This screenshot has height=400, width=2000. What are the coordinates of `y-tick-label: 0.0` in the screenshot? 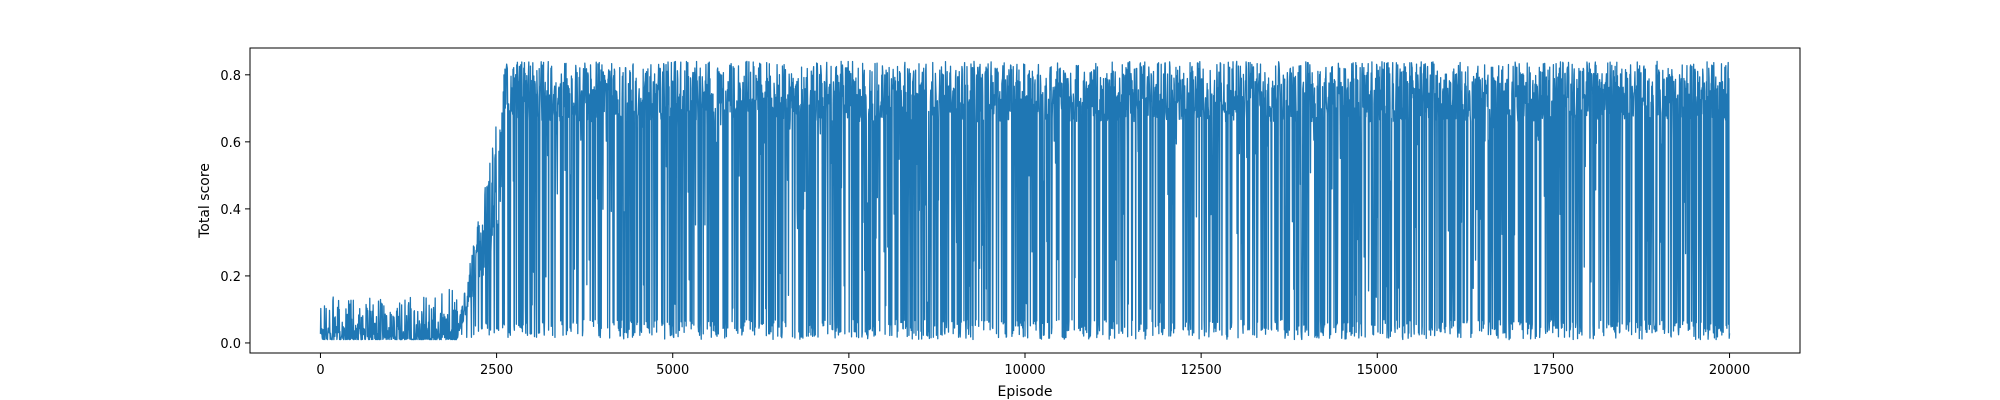 It's located at (230, 344).